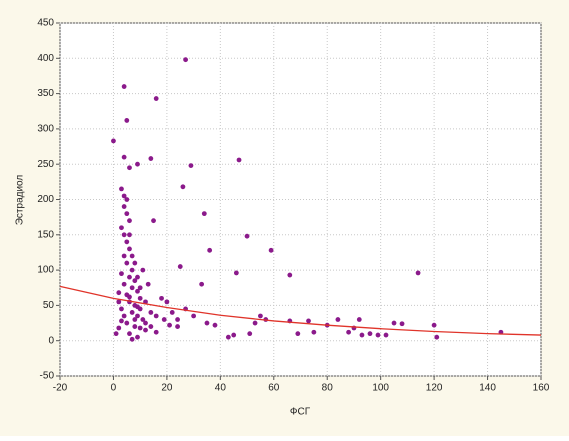 This screenshot has height=441, width=569. I want to click on y-tick-label: 300, so click(45, 129).